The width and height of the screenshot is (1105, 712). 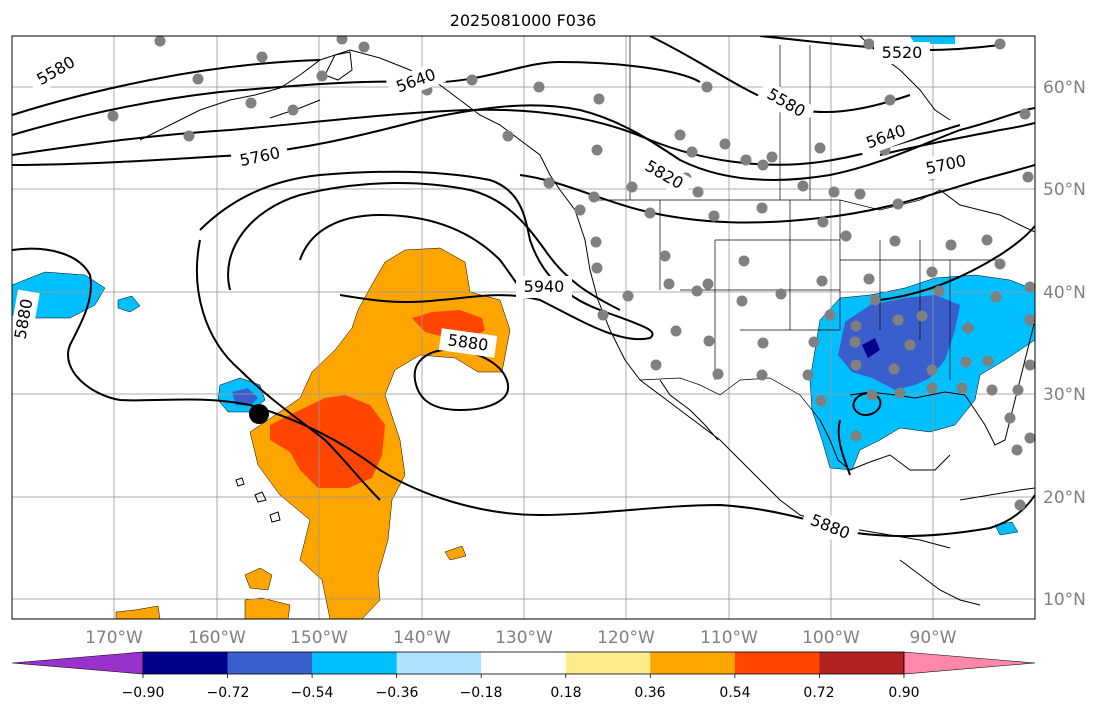 I want to click on colorbar-tick-label: 0.36, so click(x=649, y=693).